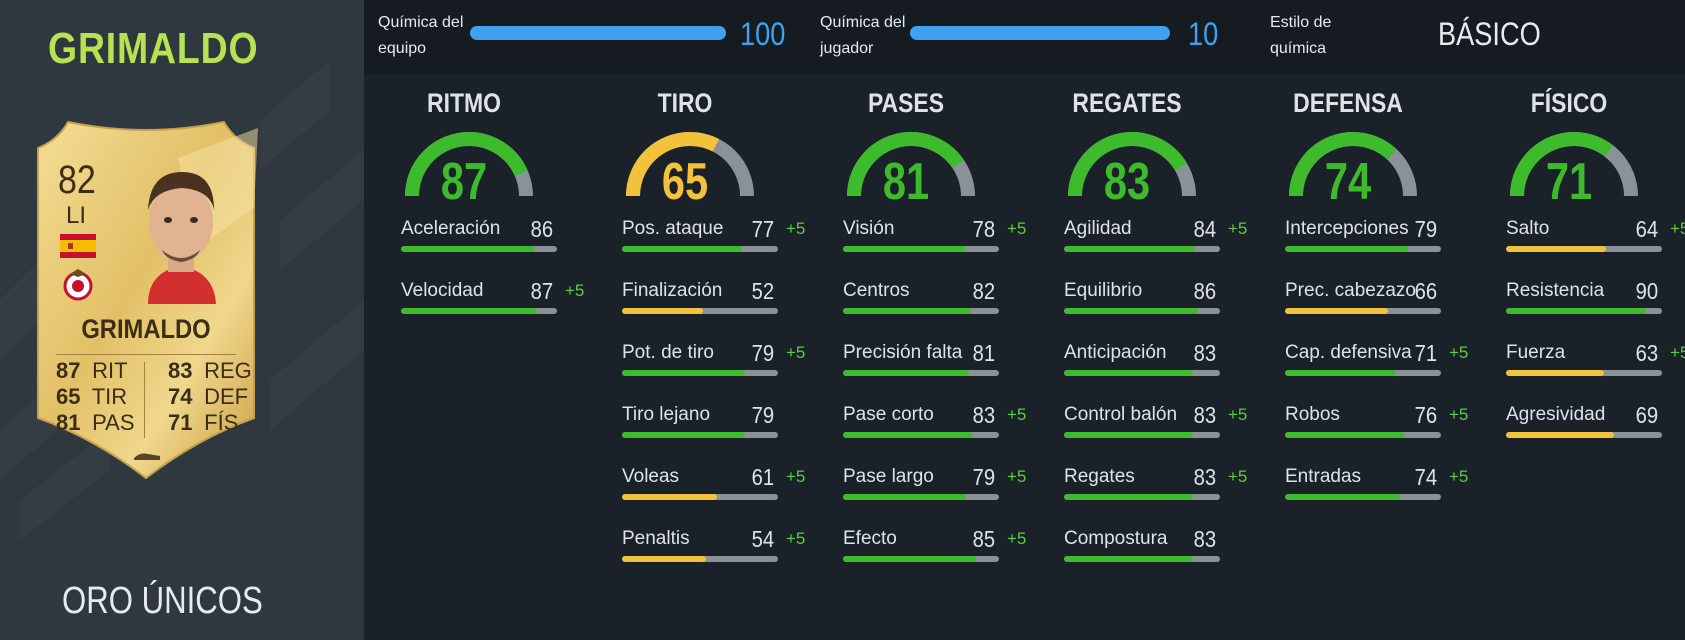 The height and width of the screenshot is (640, 1685). Describe the element at coordinates (1426, 415) in the screenshot. I see `stat-value: 76` at that location.